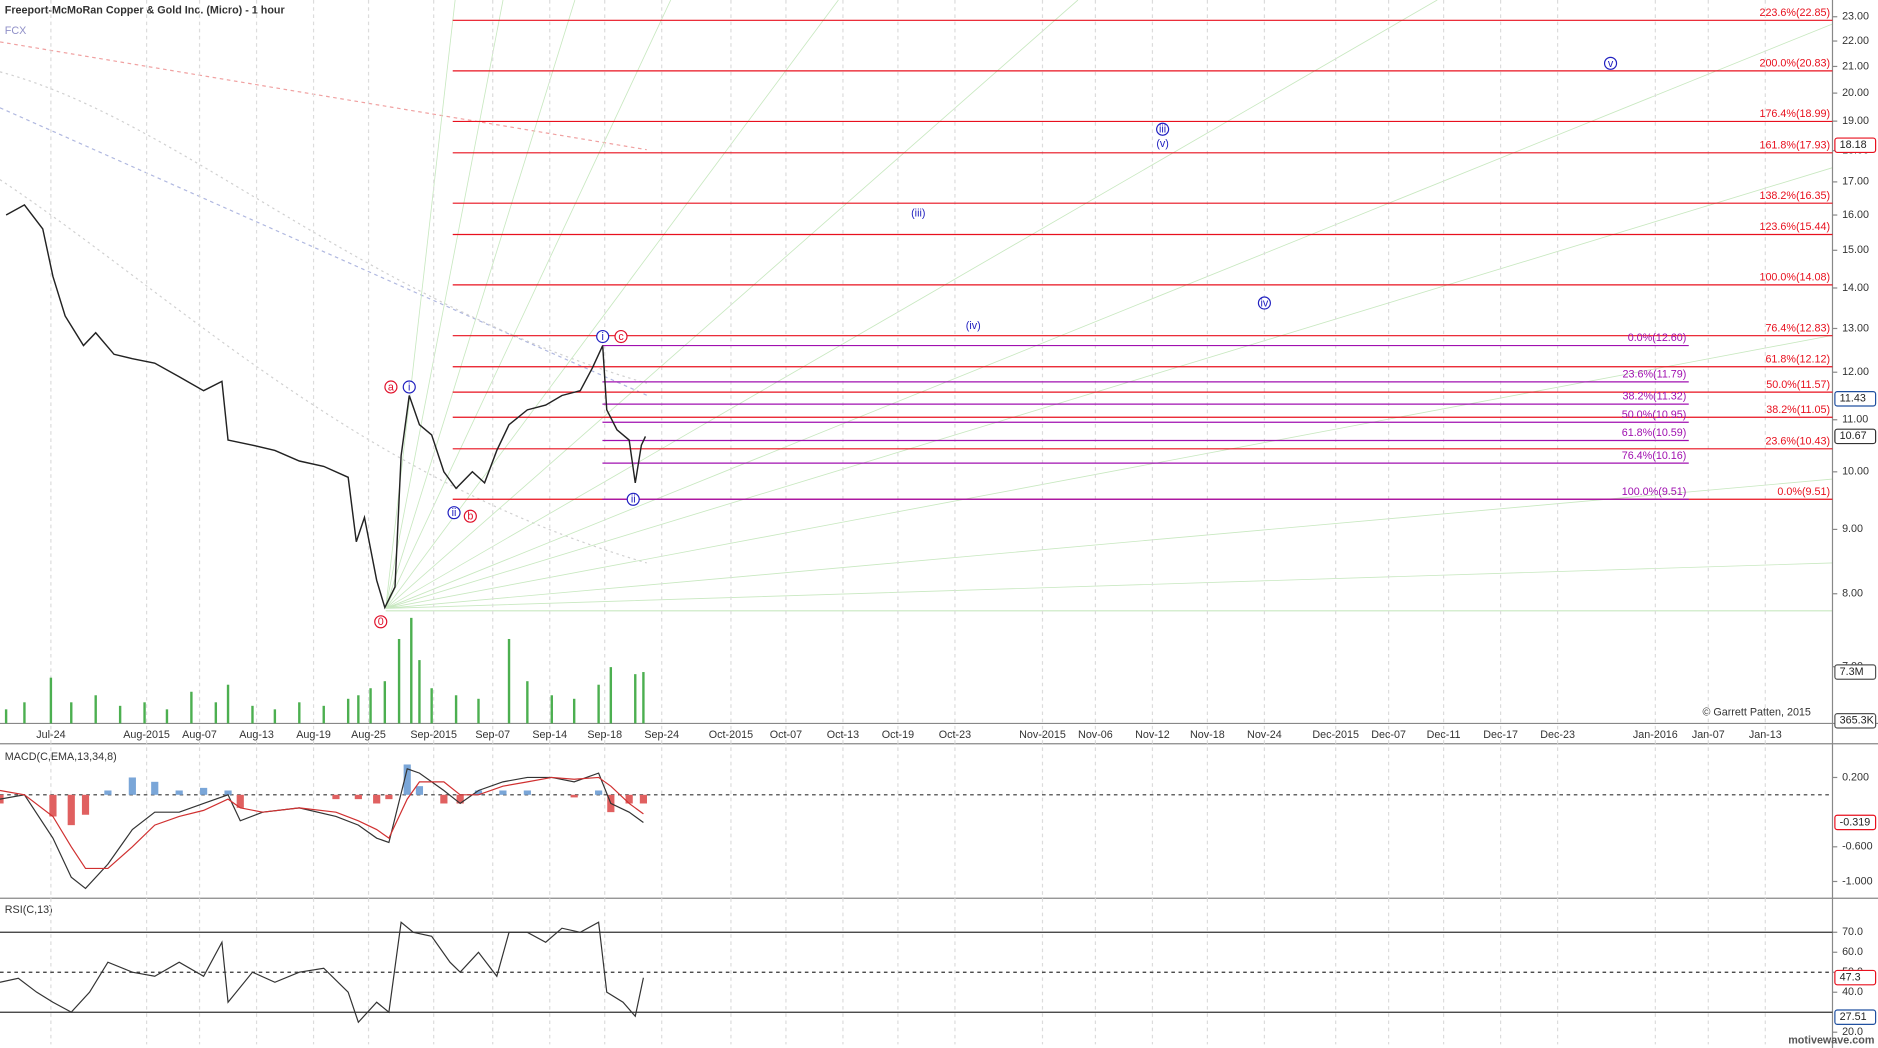 The image size is (1878, 1048). Describe the element at coordinates (1855, 17) in the screenshot. I see `y-tick-label: 23.00` at that location.